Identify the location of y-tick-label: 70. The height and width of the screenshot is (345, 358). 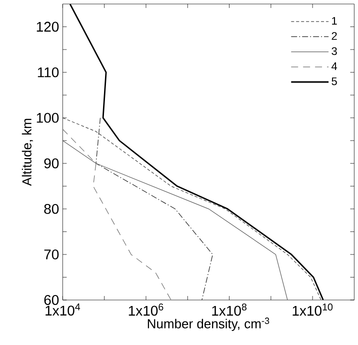
(51, 255).